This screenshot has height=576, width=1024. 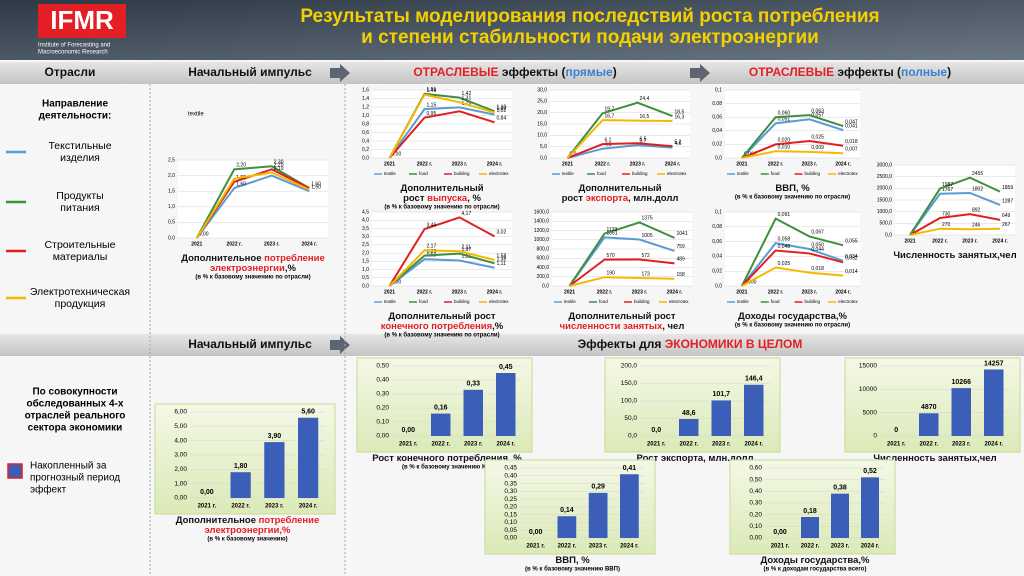 I want to click on value-label: 5,7, so click(x=643, y=141).